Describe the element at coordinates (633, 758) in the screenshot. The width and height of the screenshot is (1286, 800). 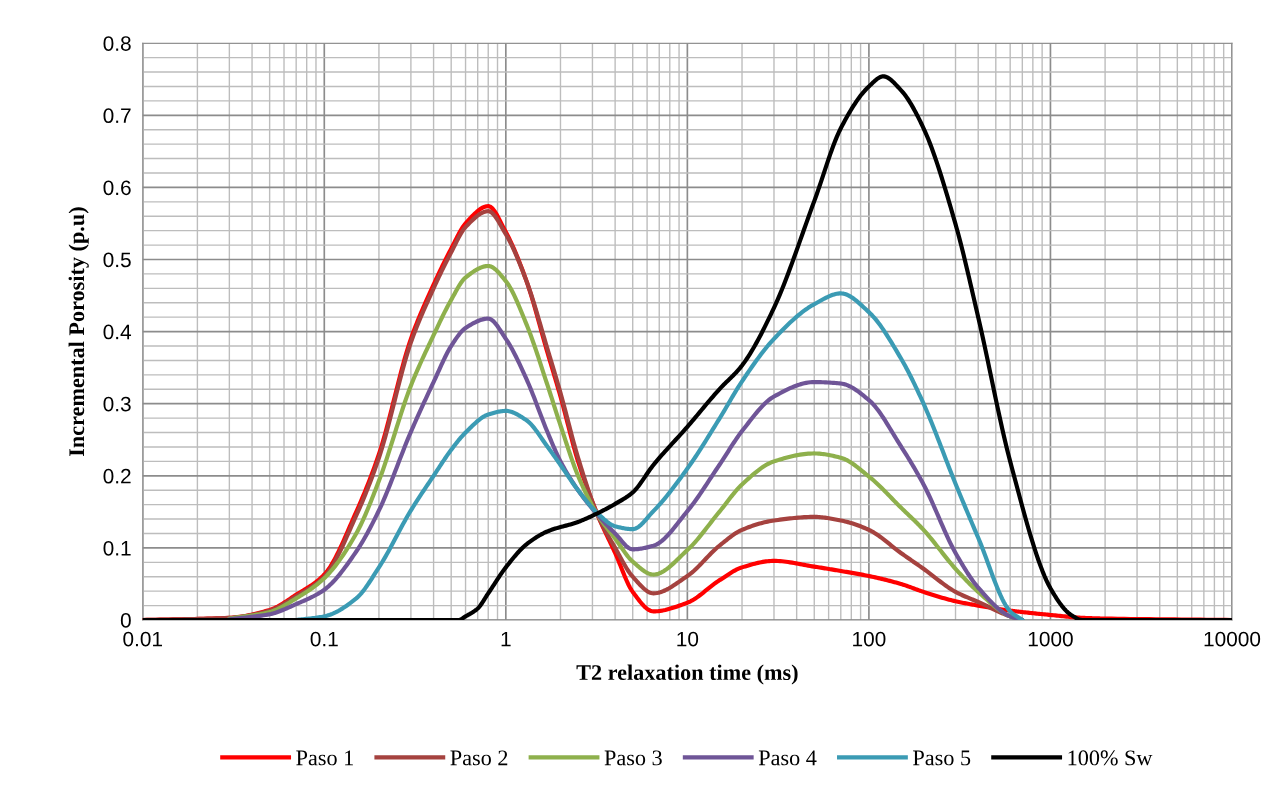
I see `legend-label: Paso 3` at that location.